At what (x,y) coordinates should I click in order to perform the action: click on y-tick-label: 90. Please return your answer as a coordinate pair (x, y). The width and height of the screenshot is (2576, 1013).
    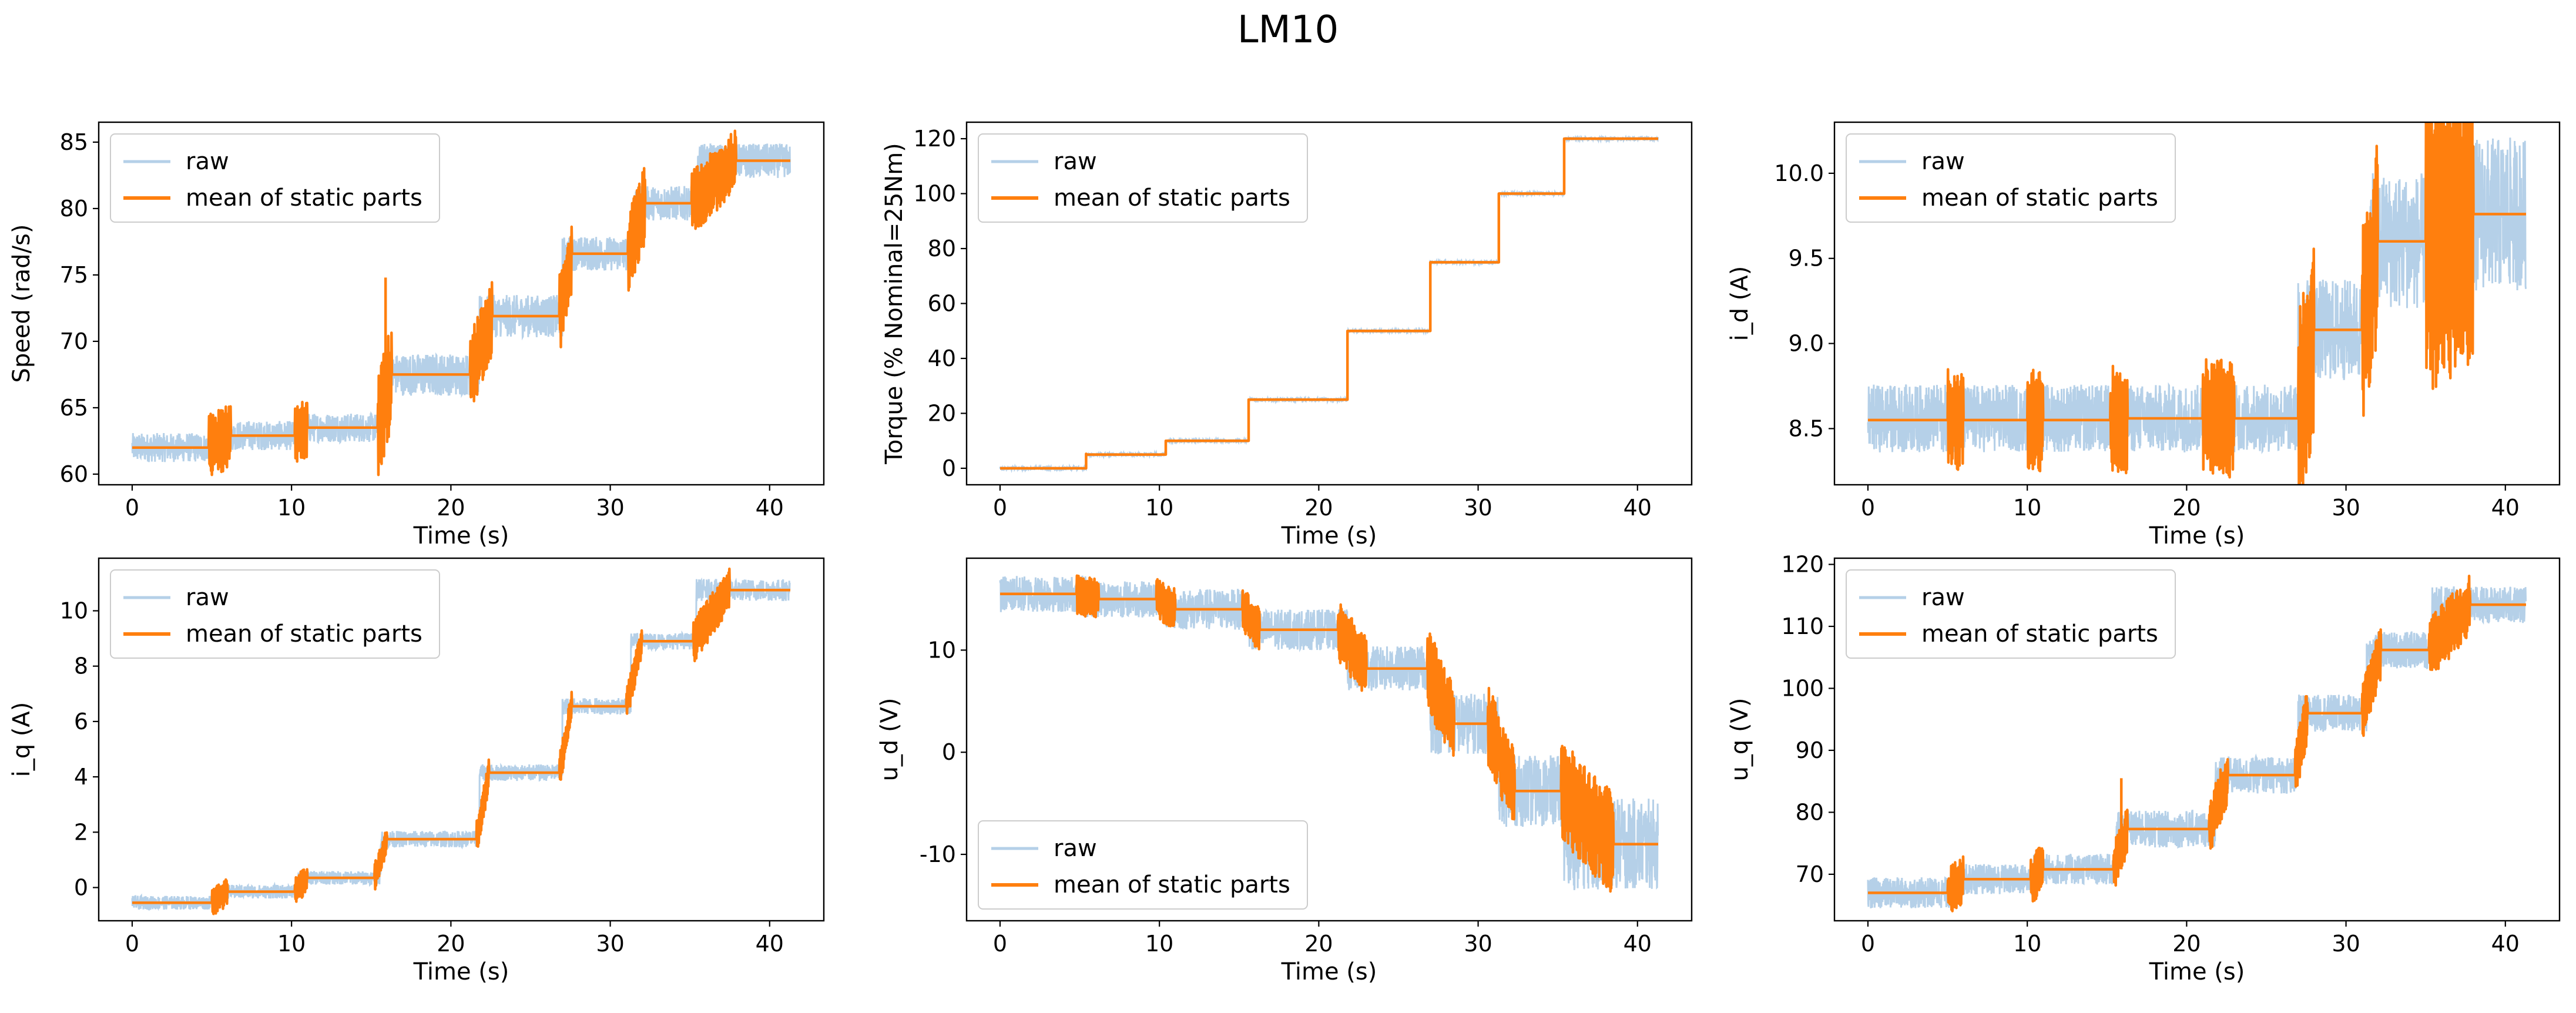
    Looking at the image, I should click on (1810, 750).